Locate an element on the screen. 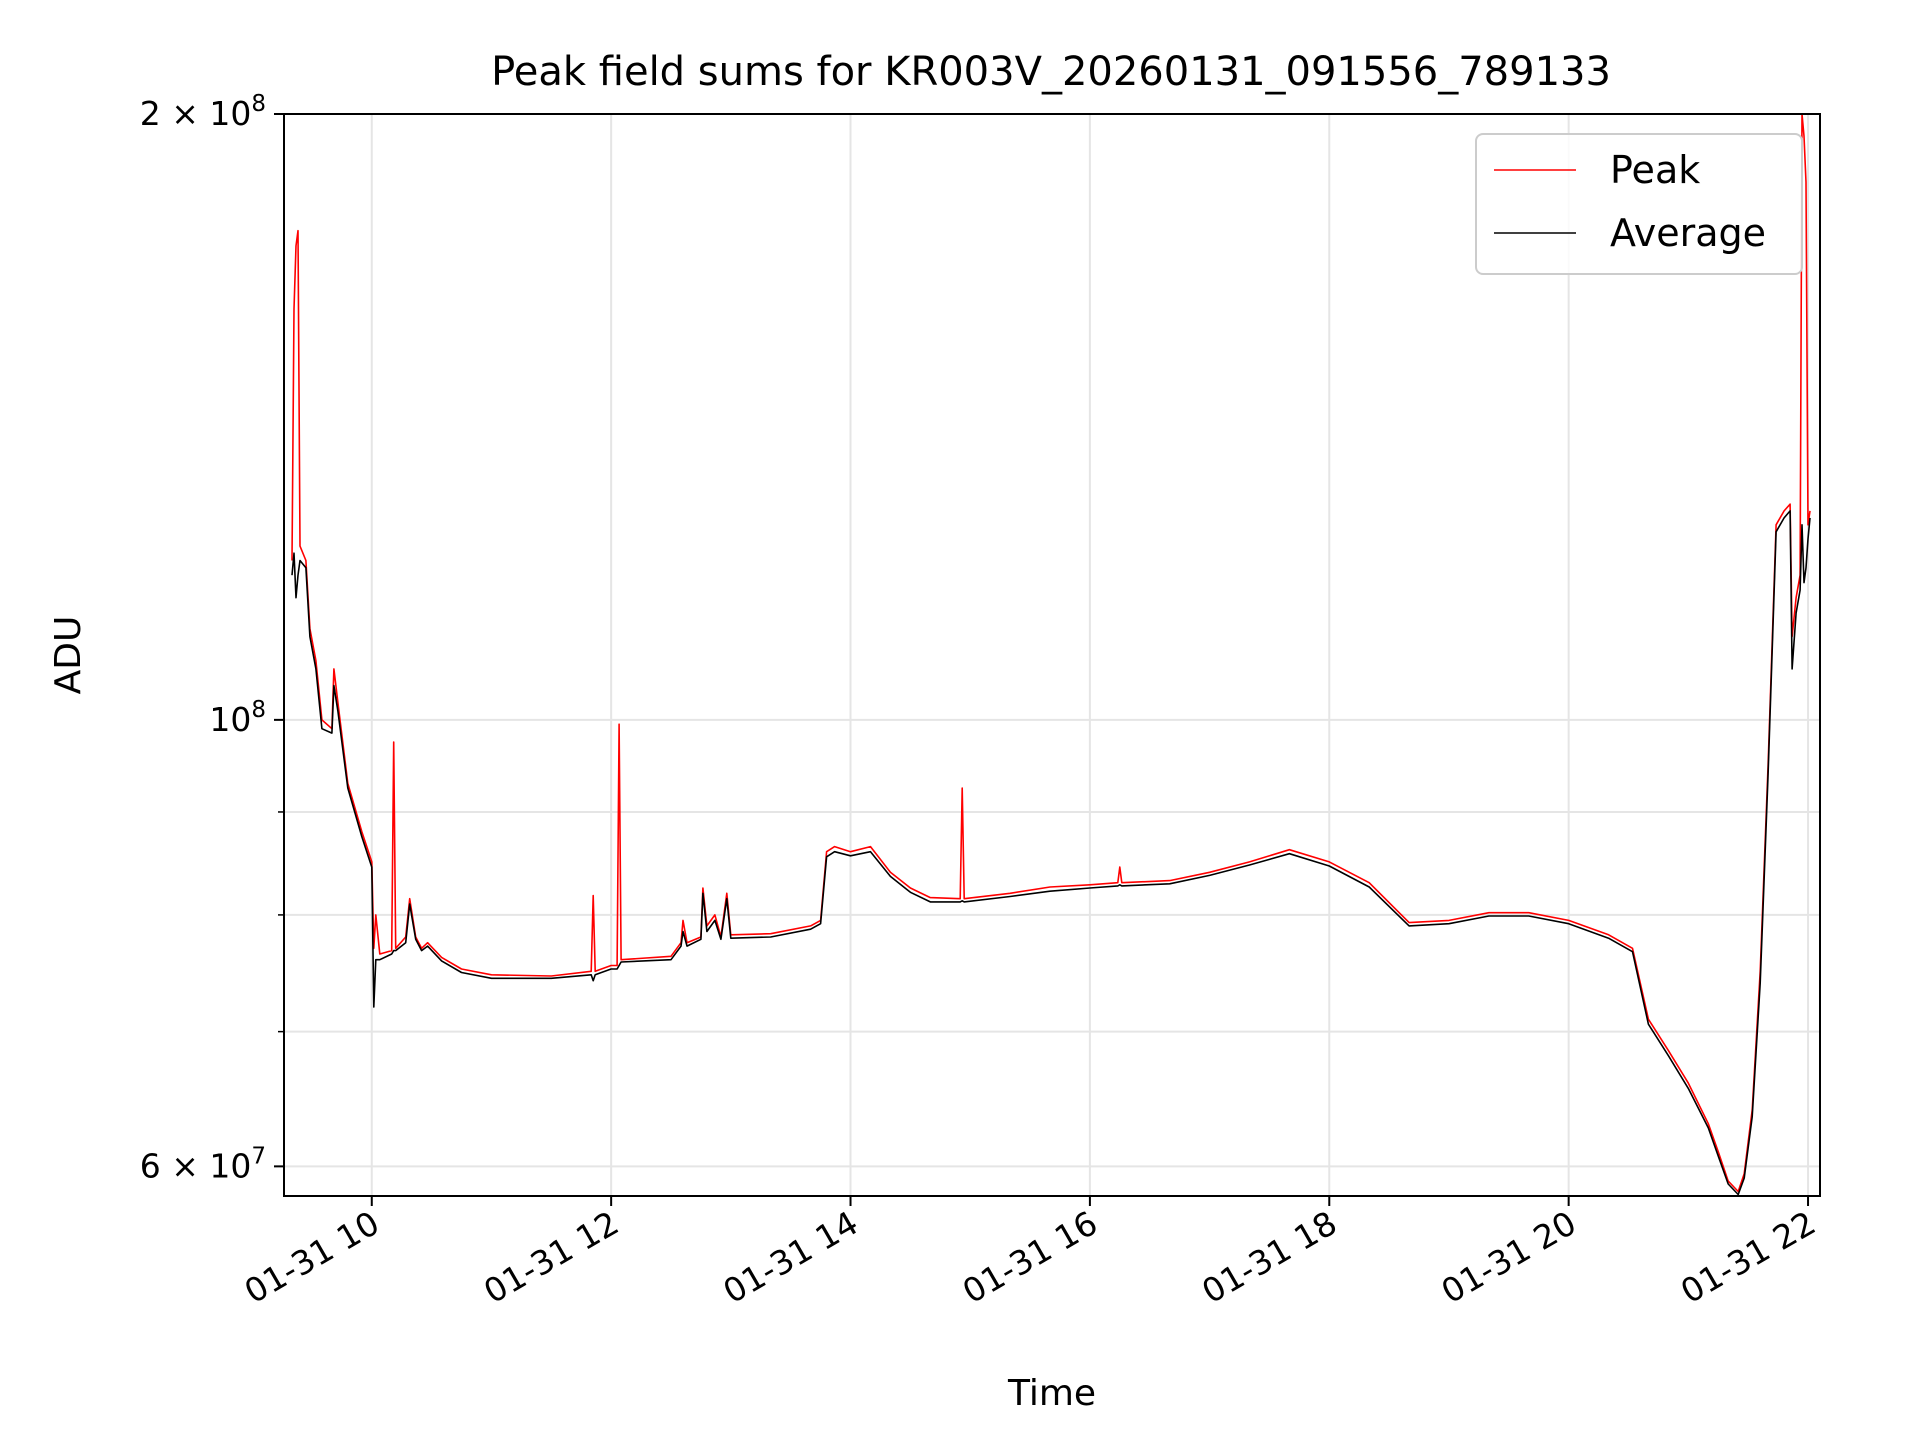 This screenshot has height=1440, width=1920. legend-label-average: Average is located at coordinates (1688, 233).